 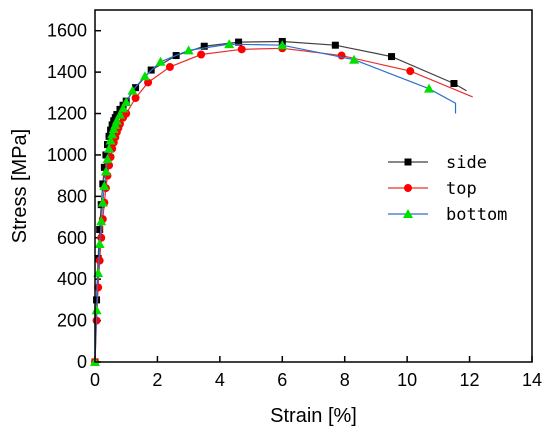 What do you see at coordinates (407, 380) in the screenshot?
I see `x-tick-label: 10` at bounding box center [407, 380].